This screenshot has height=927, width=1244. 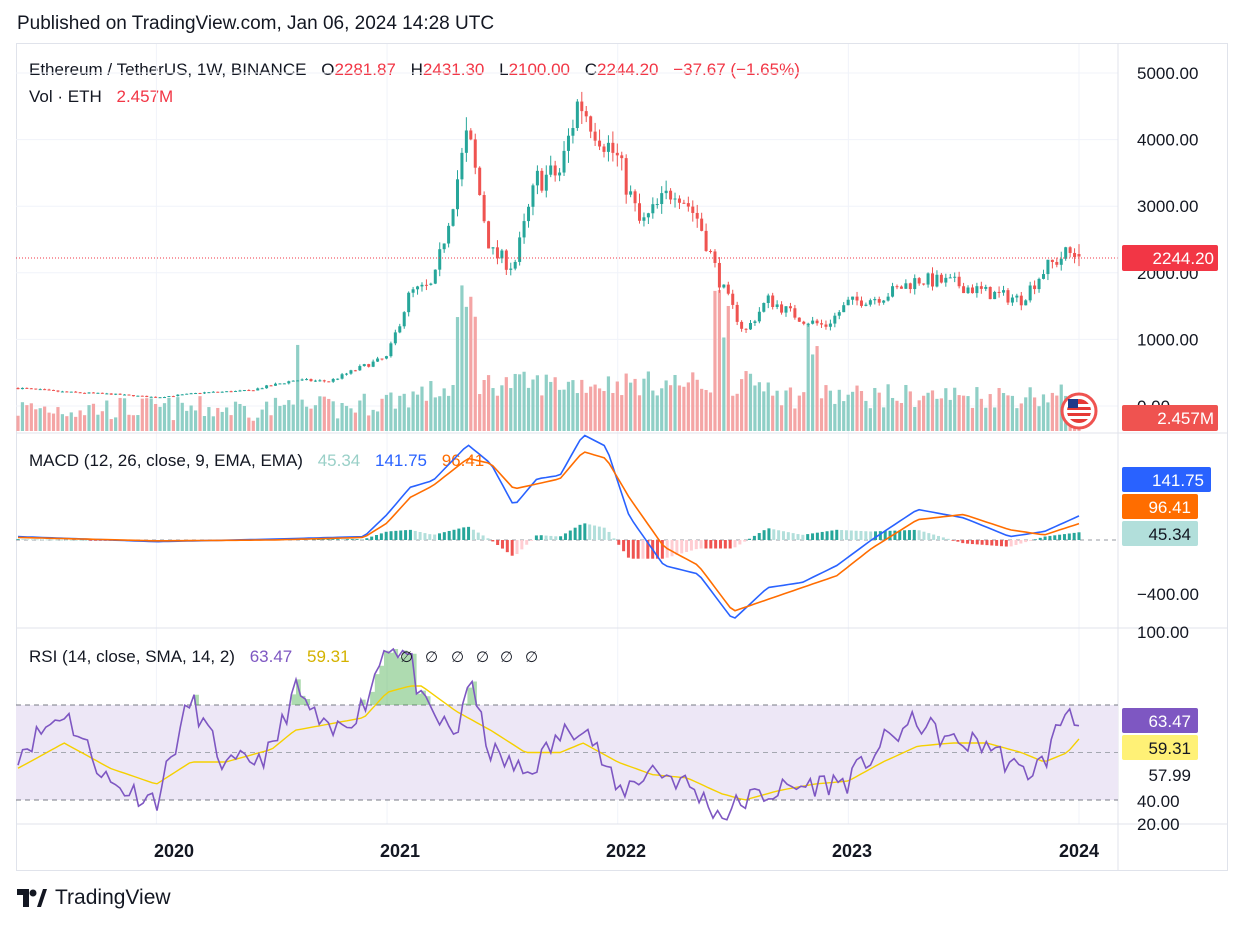 What do you see at coordinates (401, 460) in the screenshot?
I see `macd-line-value: 141.75` at bounding box center [401, 460].